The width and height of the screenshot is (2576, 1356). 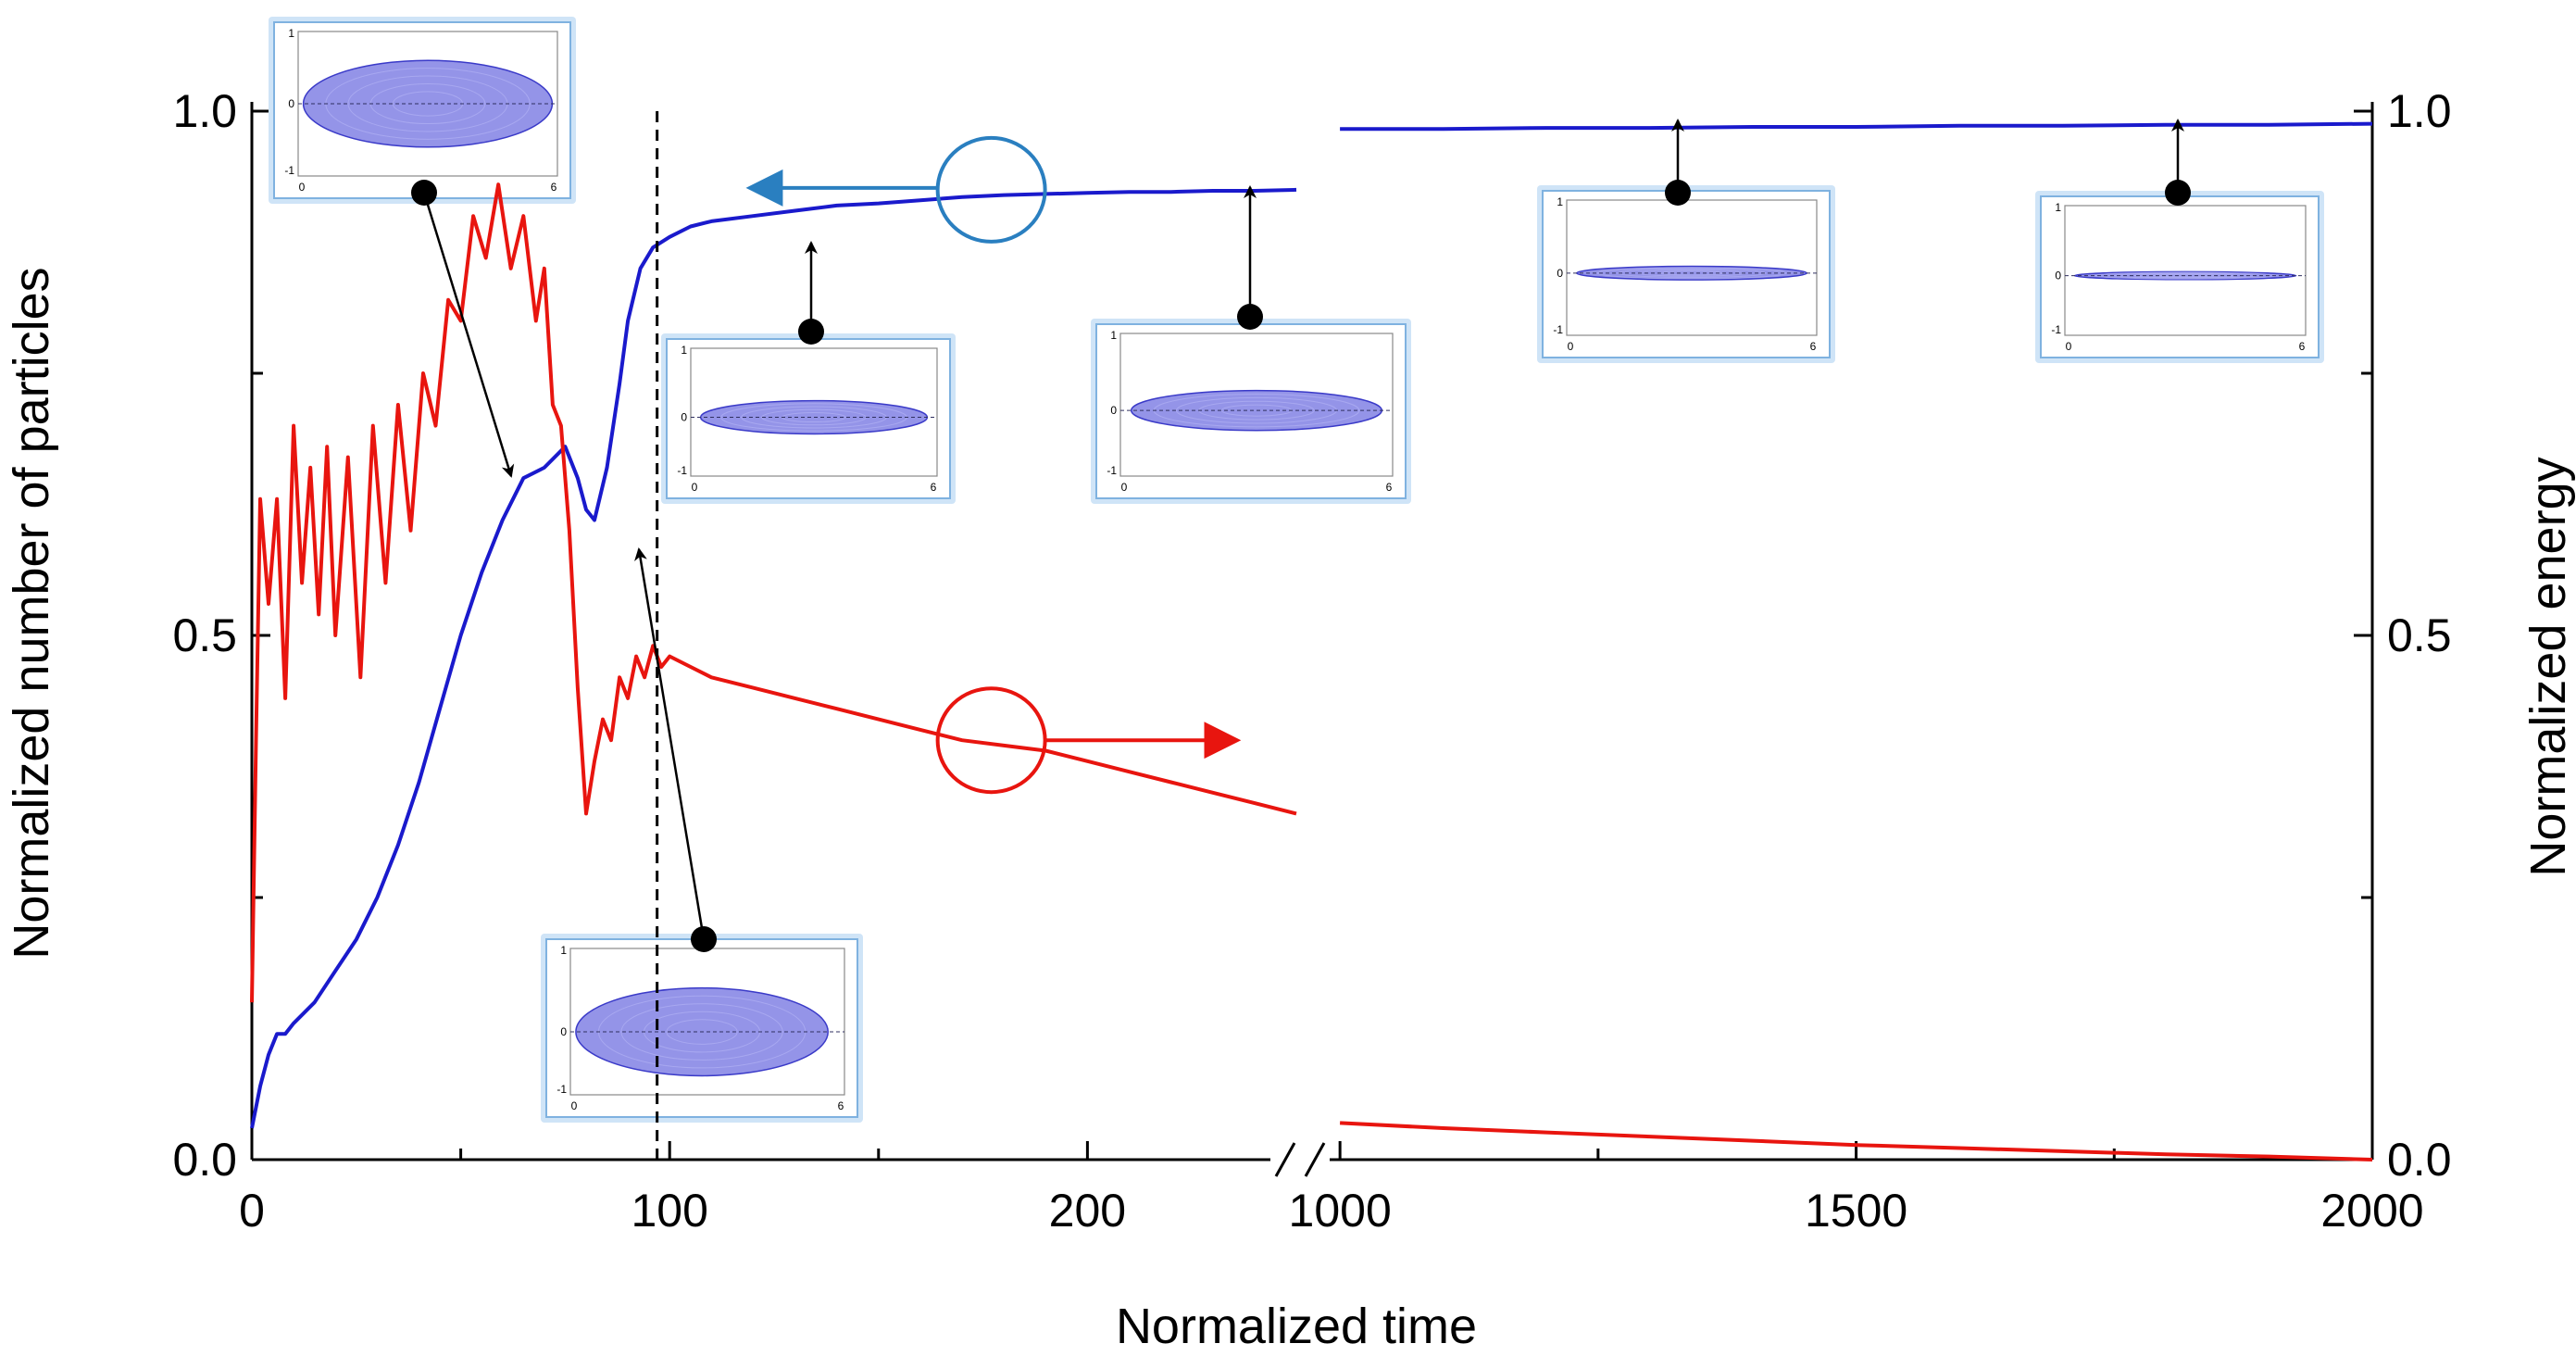 What do you see at coordinates (670, 743) in the screenshot?
I see `inset-2-arrow` at bounding box center [670, 743].